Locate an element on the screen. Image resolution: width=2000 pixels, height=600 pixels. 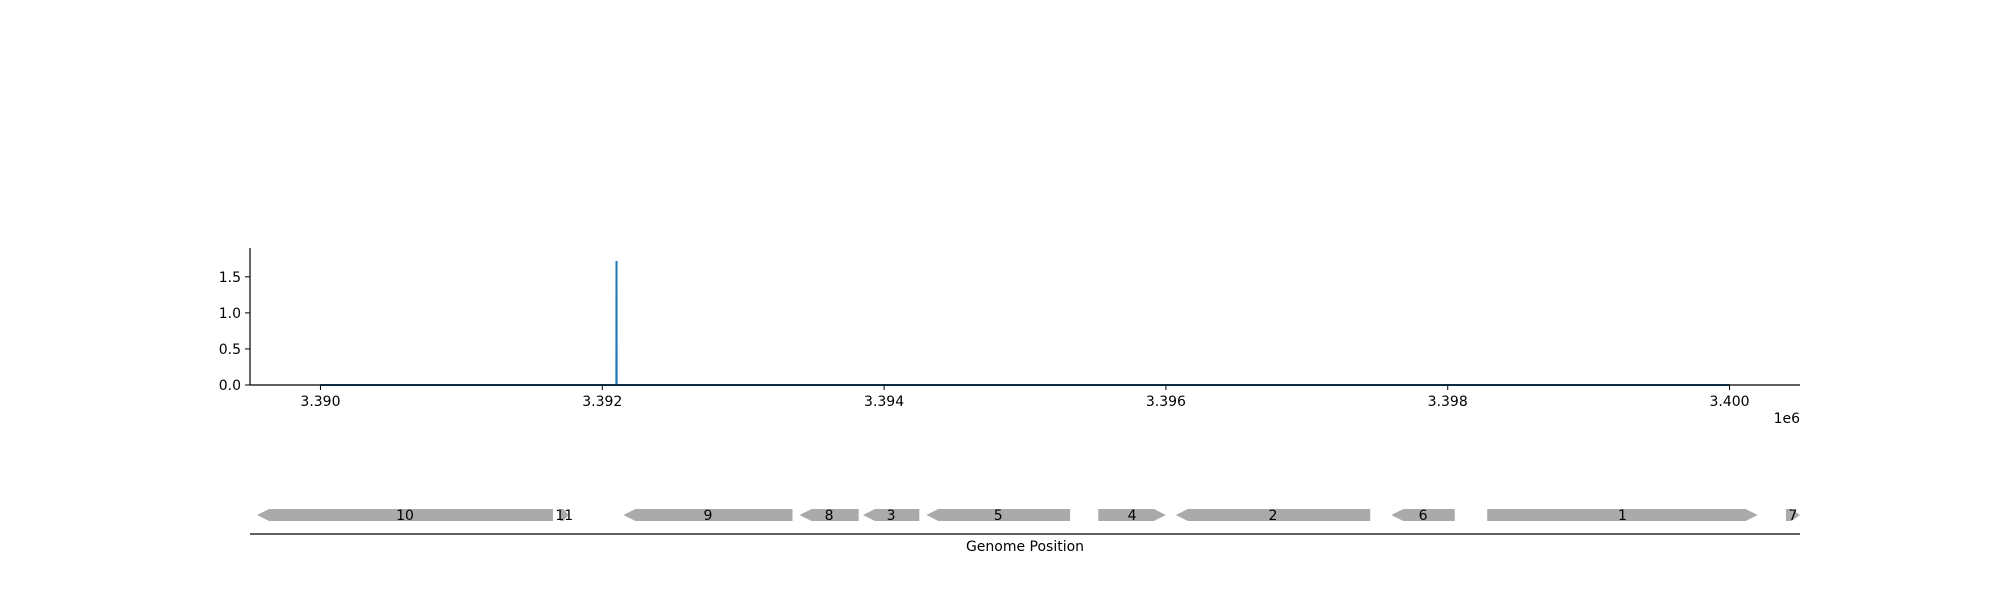
gene-label: 7 is located at coordinates (1792, 516).